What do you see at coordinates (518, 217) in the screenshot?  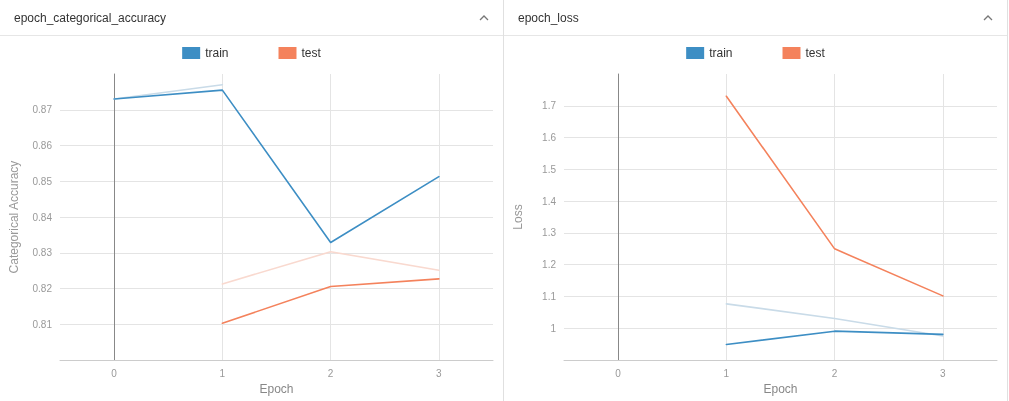 I see `y-axis-title: Loss` at bounding box center [518, 217].